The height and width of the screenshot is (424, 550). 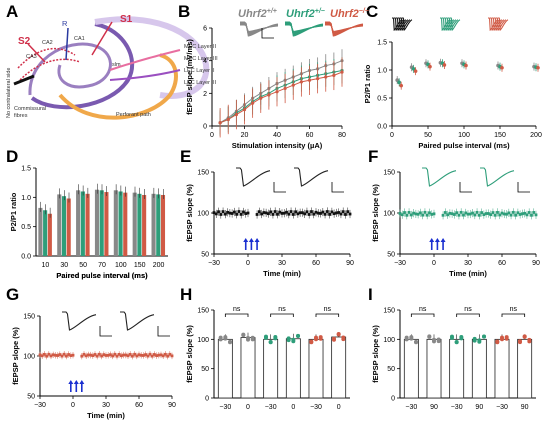 I want to click on mec-path-pink, so click(x=145, y=60).